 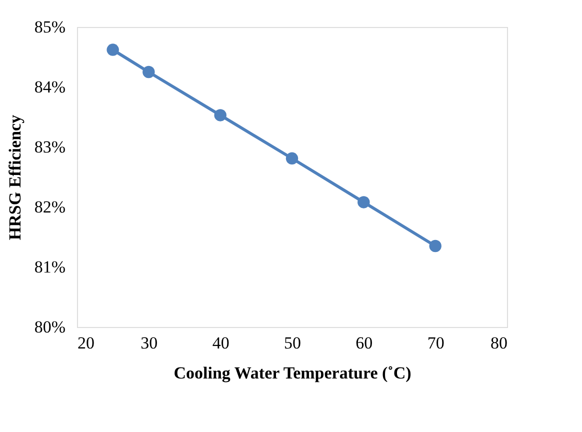 What do you see at coordinates (50, 267) in the screenshot?
I see `y-tick-label: 81%` at bounding box center [50, 267].